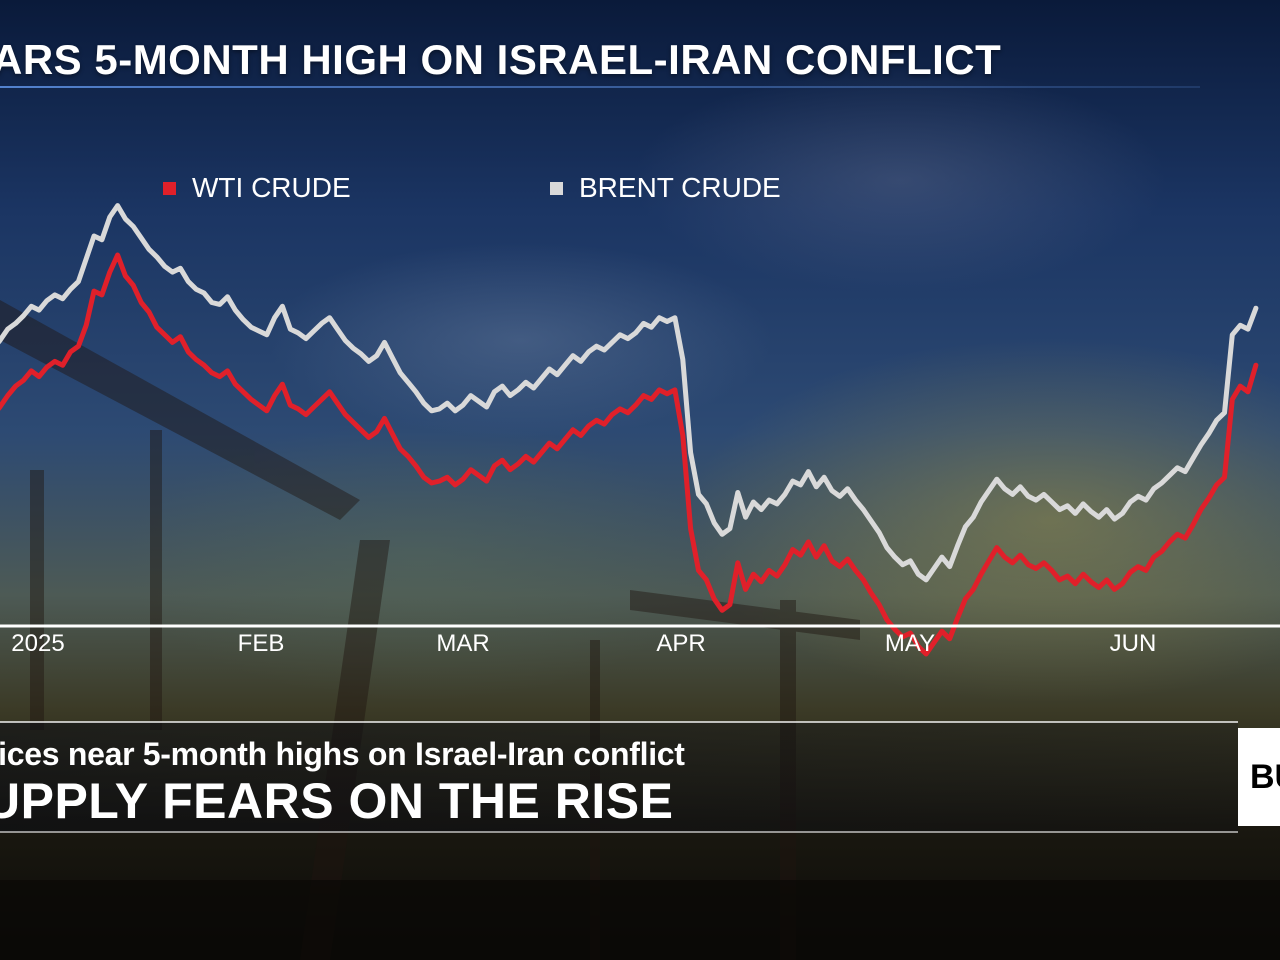 The height and width of the screenshot is (960, 1280). I want to click on legend-brent-label: BRENT CRUDE, so click(680, 187).